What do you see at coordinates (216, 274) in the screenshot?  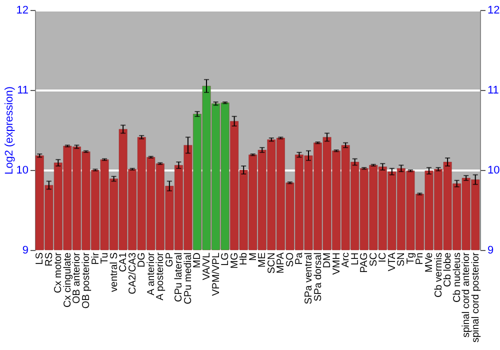 I see `x-tick-label: VPM/VPL` at bounding box center [216, 274].